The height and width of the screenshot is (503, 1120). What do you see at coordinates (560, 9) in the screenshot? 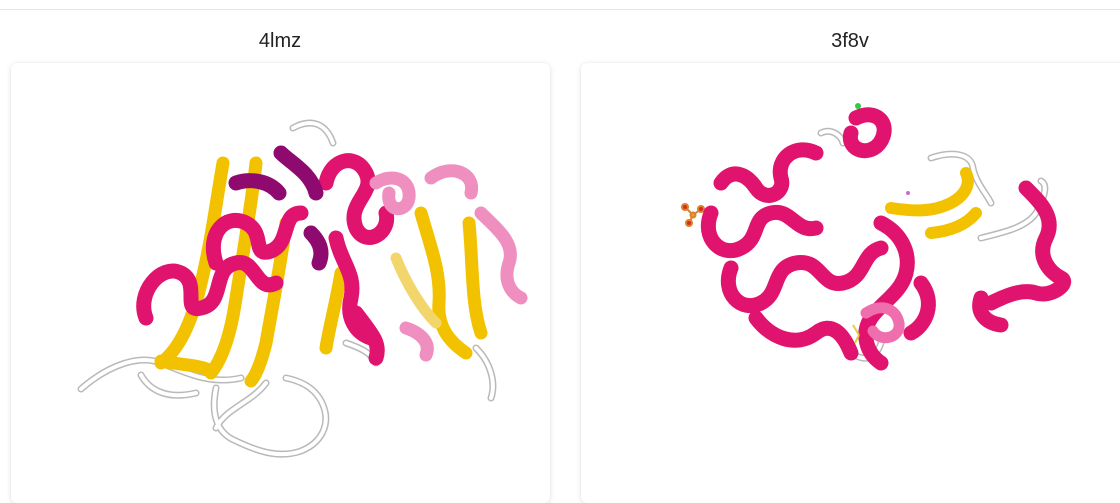
I see `top-divider` at bounding box center [560, 9].